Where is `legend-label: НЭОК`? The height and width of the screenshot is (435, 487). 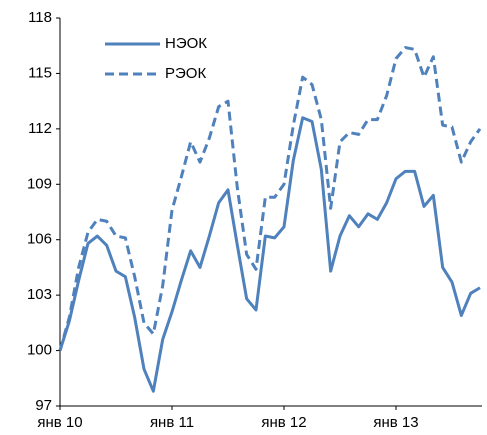 legend-label: НЭОК is located at coordinates (186, 43).